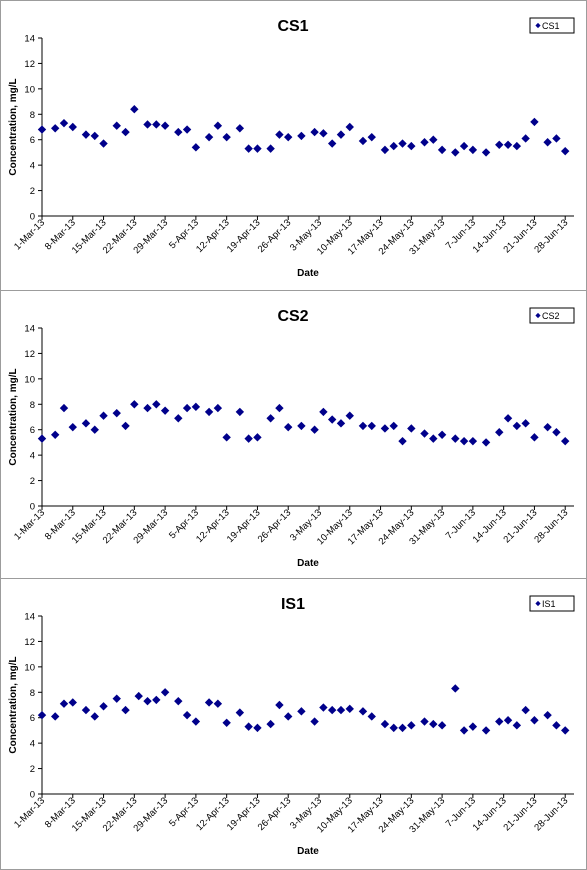  What do you see at coordinates (275, 526) in the screenshot?
I see `x-tick-label: 26-Apr-13` at bounding box center [275, 526].